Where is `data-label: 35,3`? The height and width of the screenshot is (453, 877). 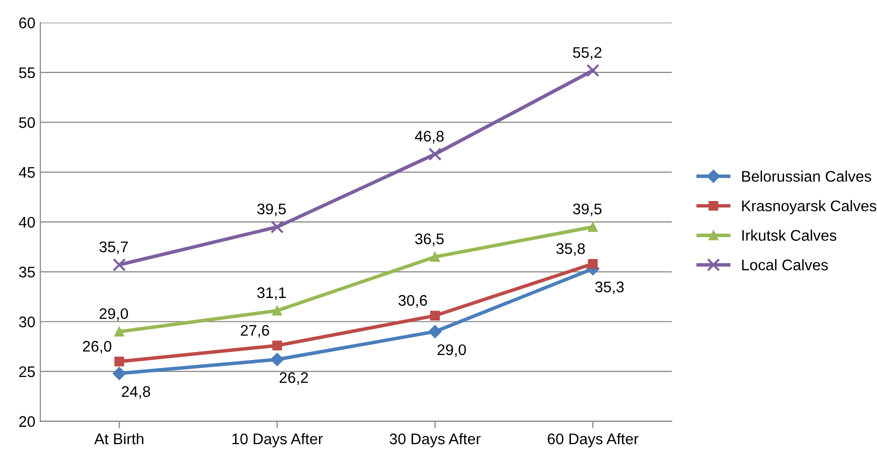 data-label: 35,3 is located at coordinates (609, 288).